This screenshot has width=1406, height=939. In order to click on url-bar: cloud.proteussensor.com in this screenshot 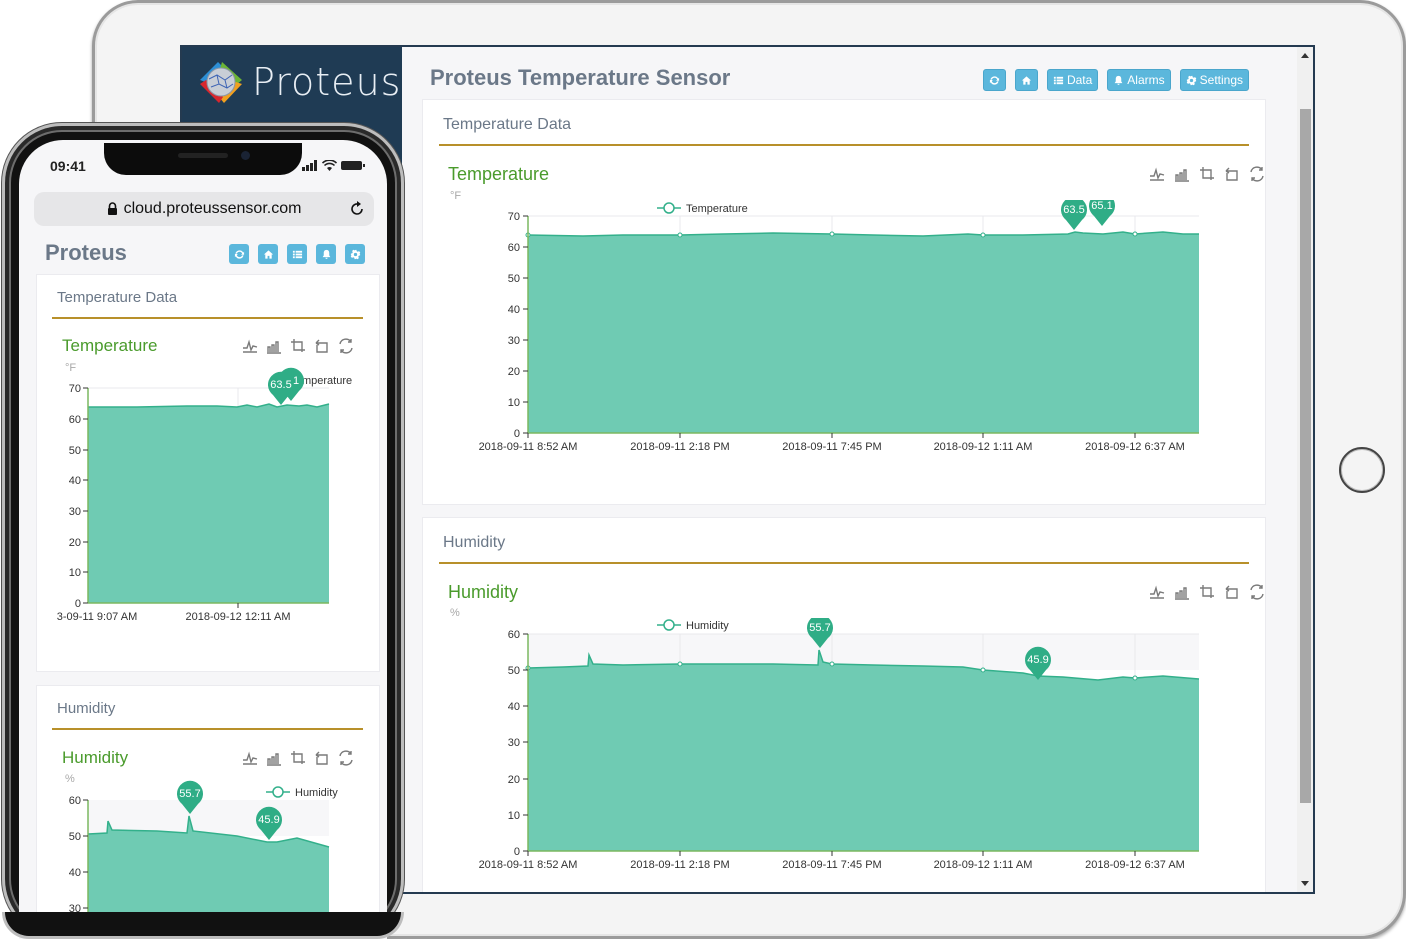, I will do `click(204, 209)`.